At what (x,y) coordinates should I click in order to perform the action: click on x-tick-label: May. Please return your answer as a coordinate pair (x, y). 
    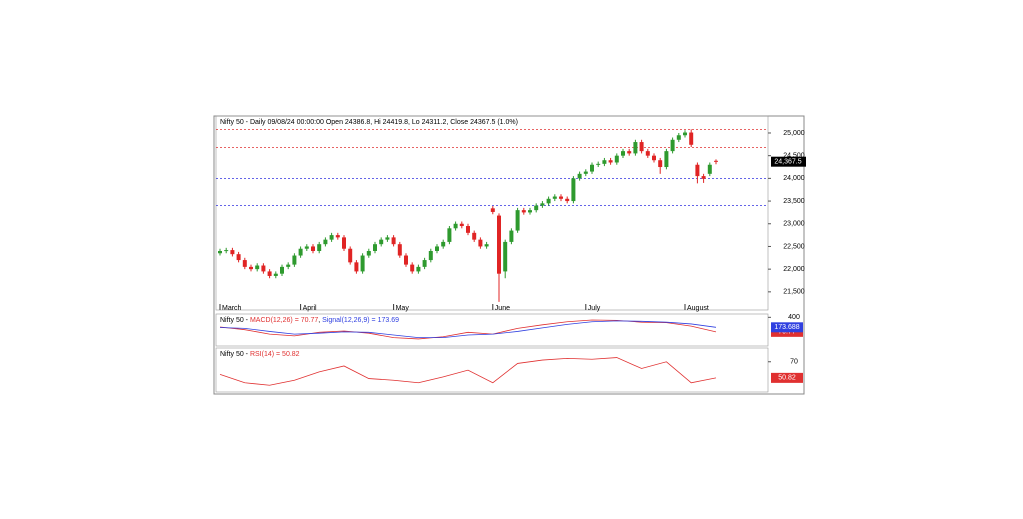
    Looking at the image, I should click on (403, 308).